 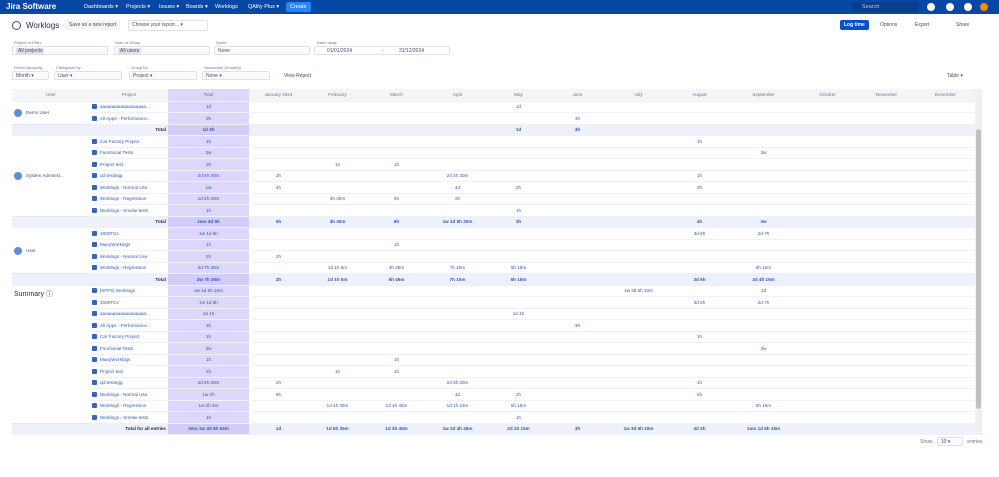 I want to click on nav-item: QAlity Plus, so click(x=263, y=7).